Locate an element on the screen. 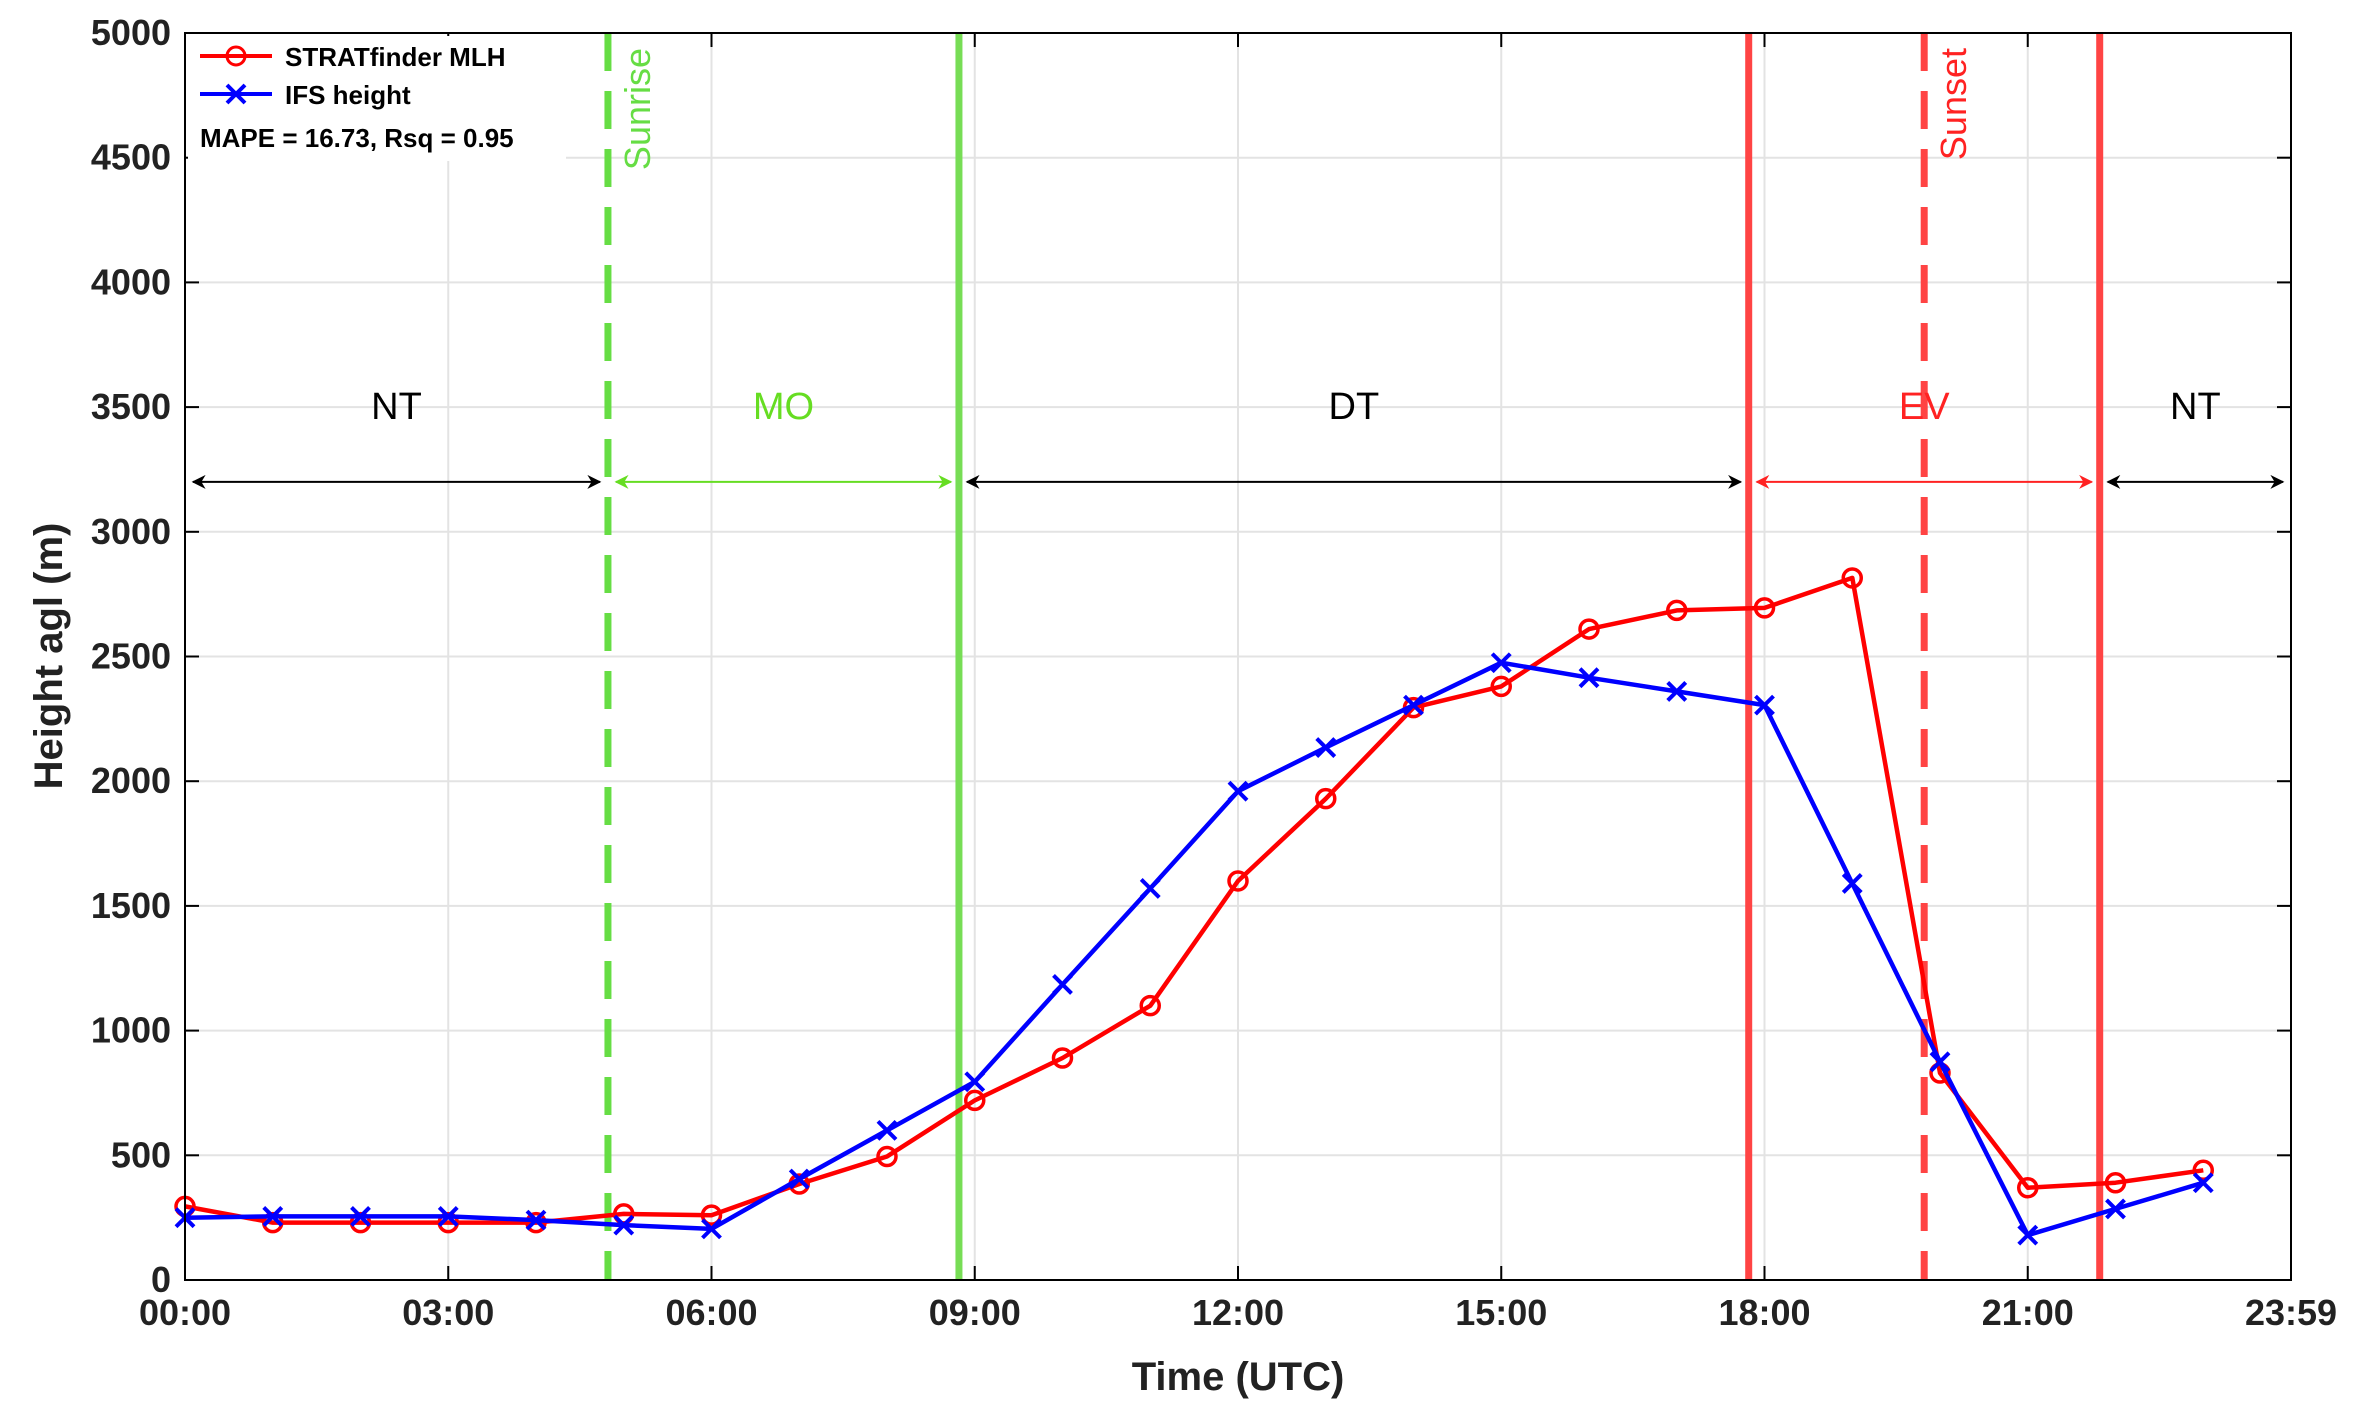 Image resolution: width=2357 pixels, height=1422 pixels. period-label: DT is located at coordinates (1354, 407).